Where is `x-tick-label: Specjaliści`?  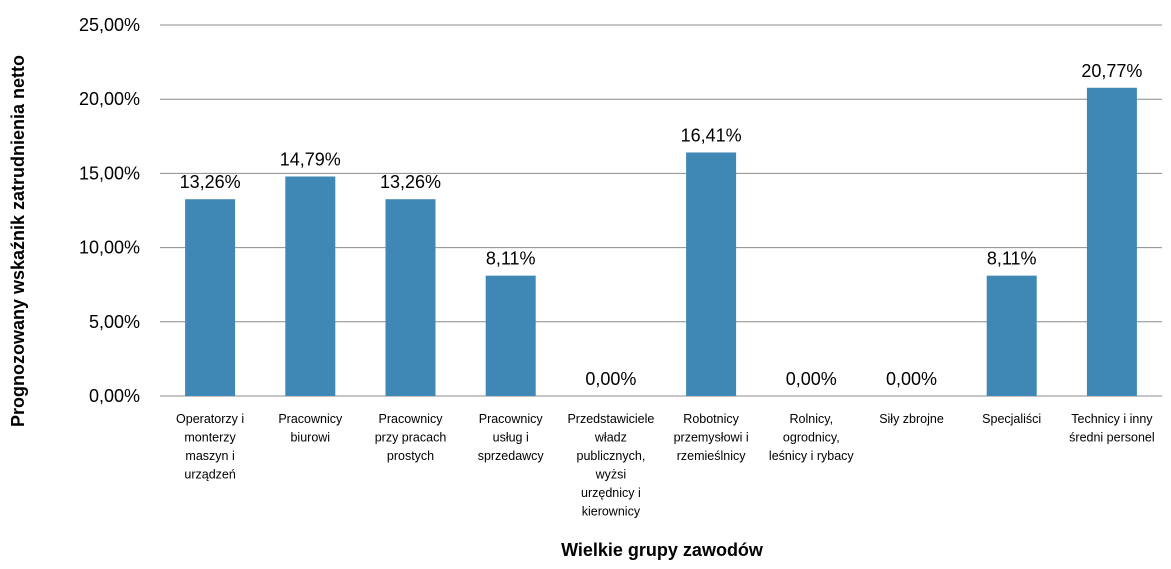
x-tick-label: Specjaliści is located at coordinates (1011, 419).